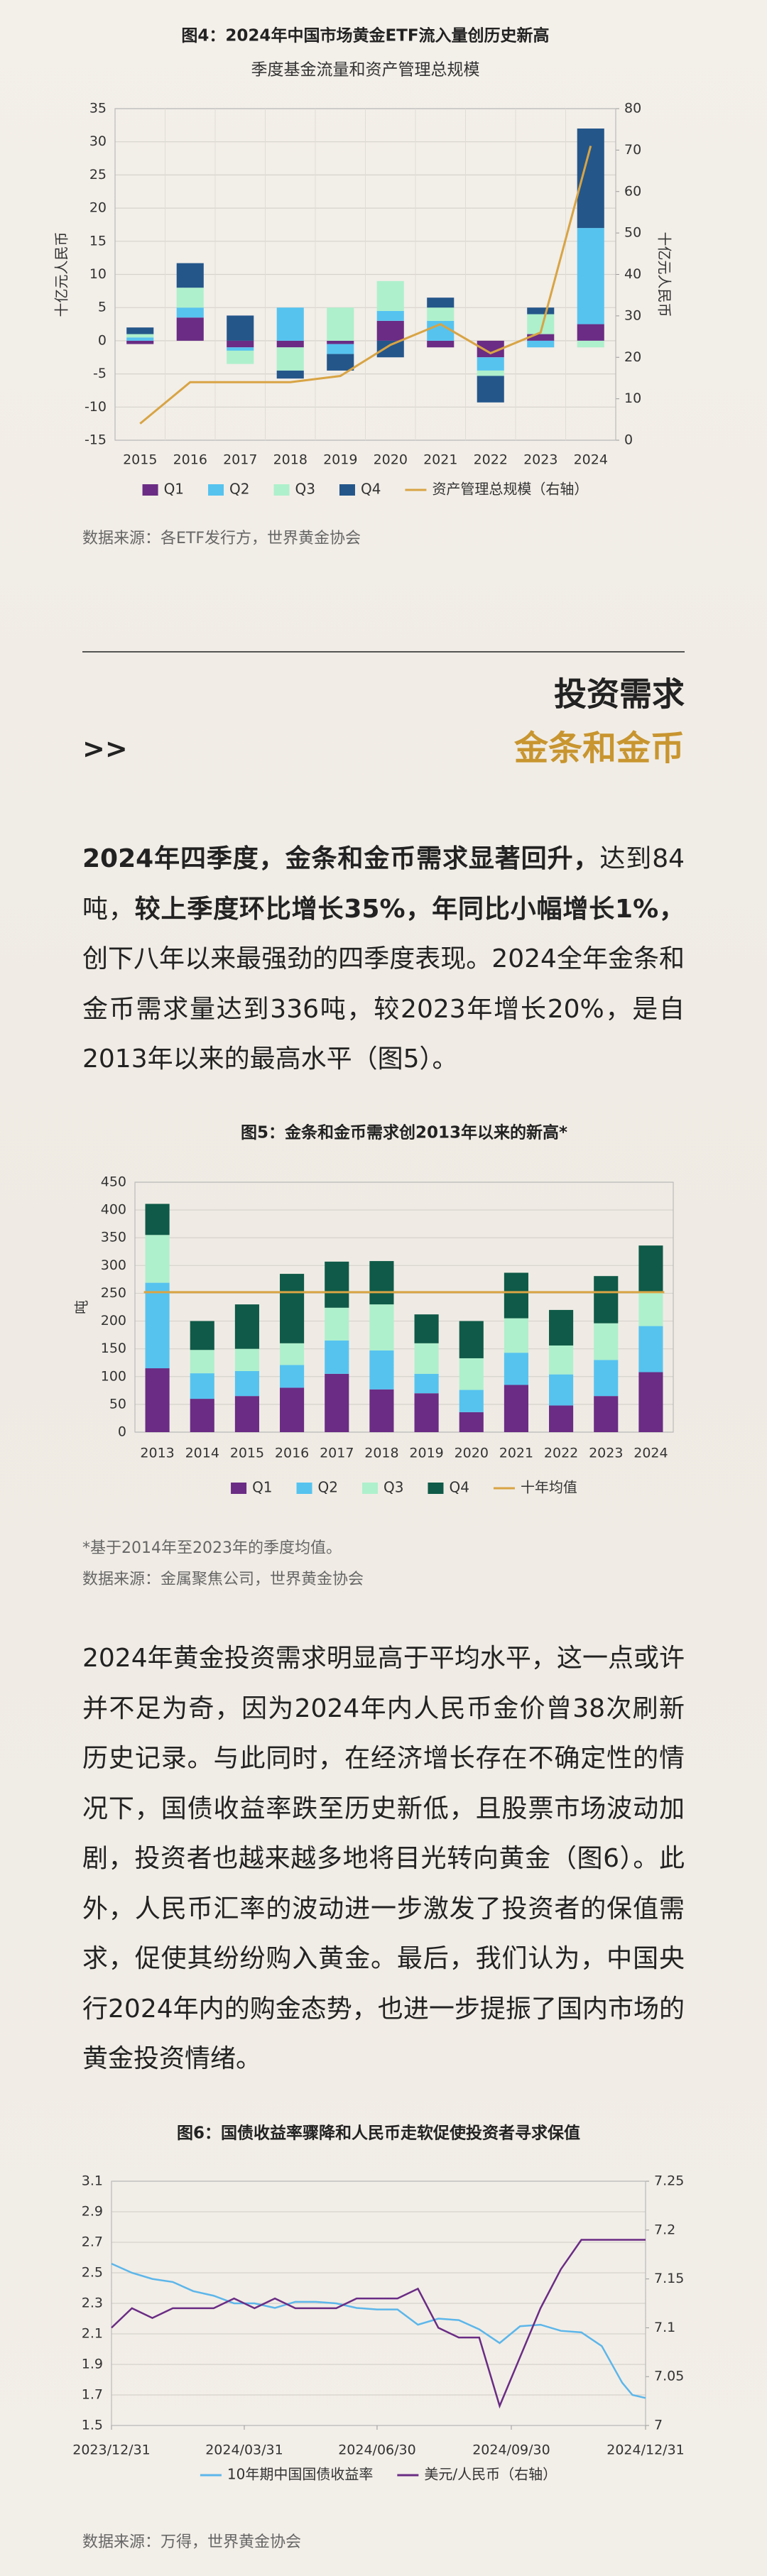  Describe the element at coordinates (98, 141) in the screenshot. I see `y-tick-label: 30` at that location.